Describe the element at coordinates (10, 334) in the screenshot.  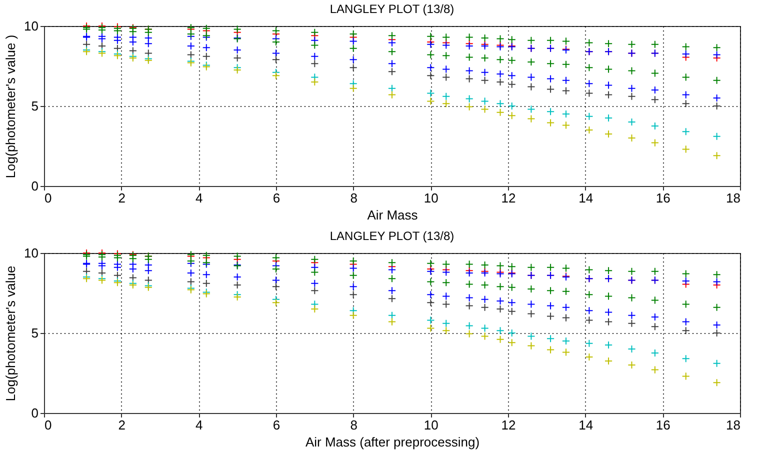
I see `y-axis-title: Log(photometer's value` at that location.